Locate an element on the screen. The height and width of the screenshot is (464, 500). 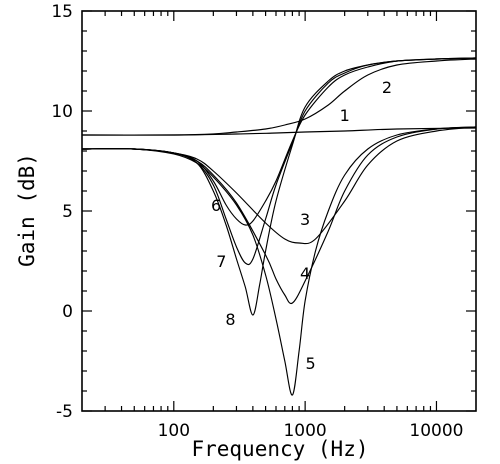
x-axis-label: Frequency (Hz) is located at coordinates (279, 449).